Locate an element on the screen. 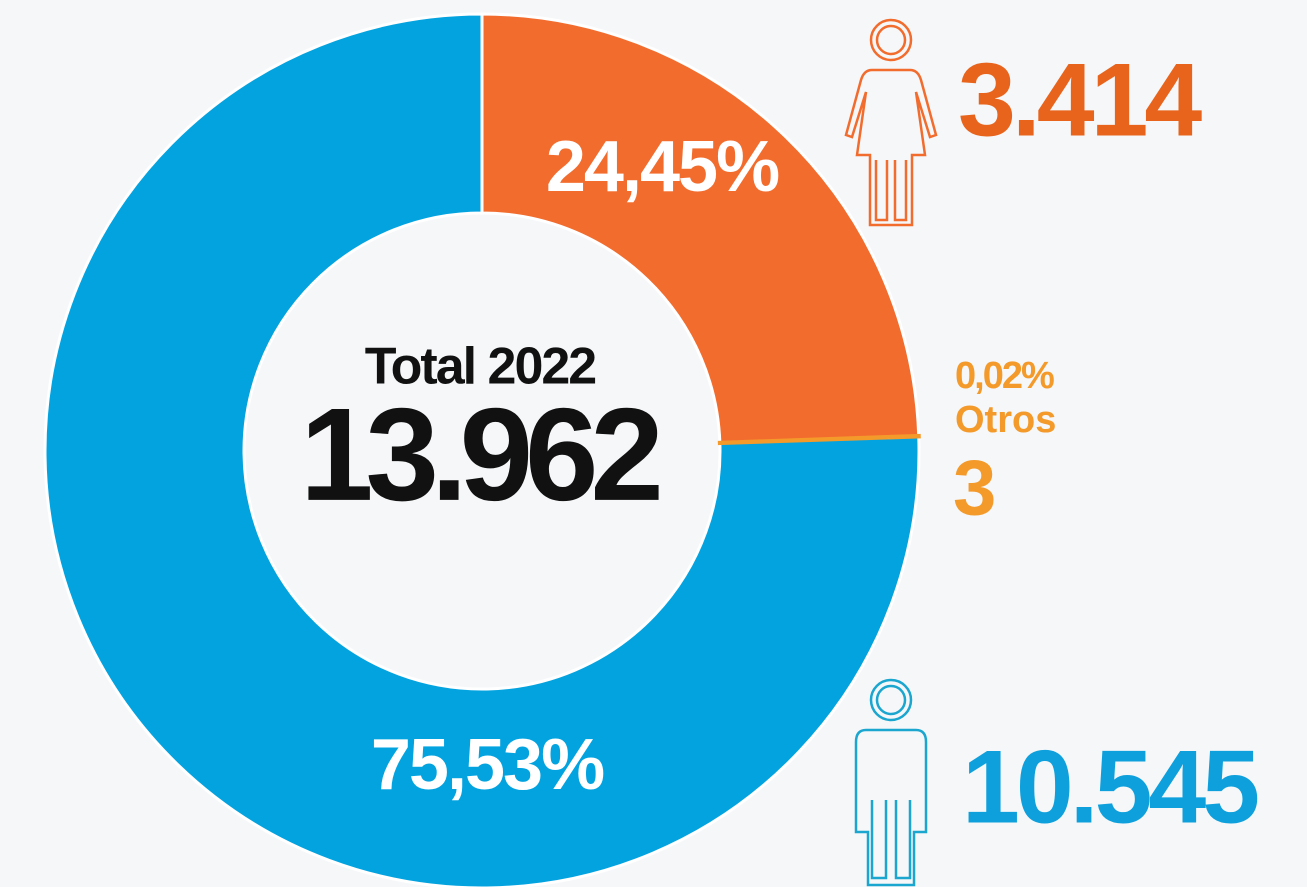 This screenshot has height=887, width=1307. total-value: 13.962 is located at coordinates (479, 454).